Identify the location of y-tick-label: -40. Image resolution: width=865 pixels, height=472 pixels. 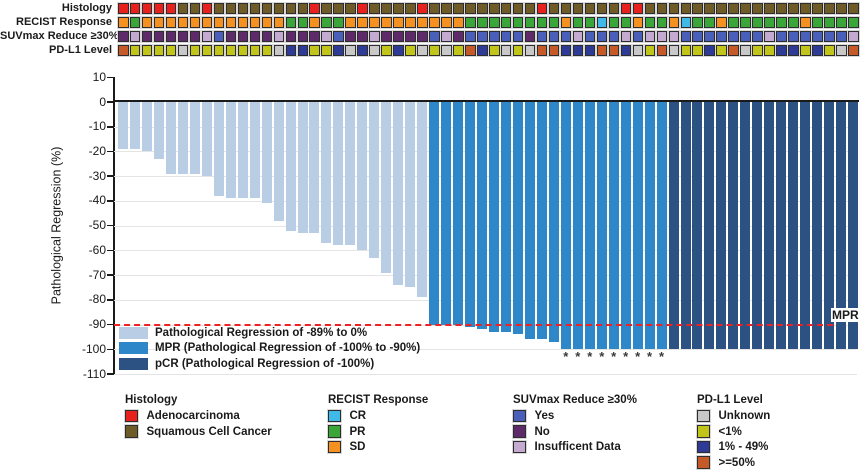
(97, 200).